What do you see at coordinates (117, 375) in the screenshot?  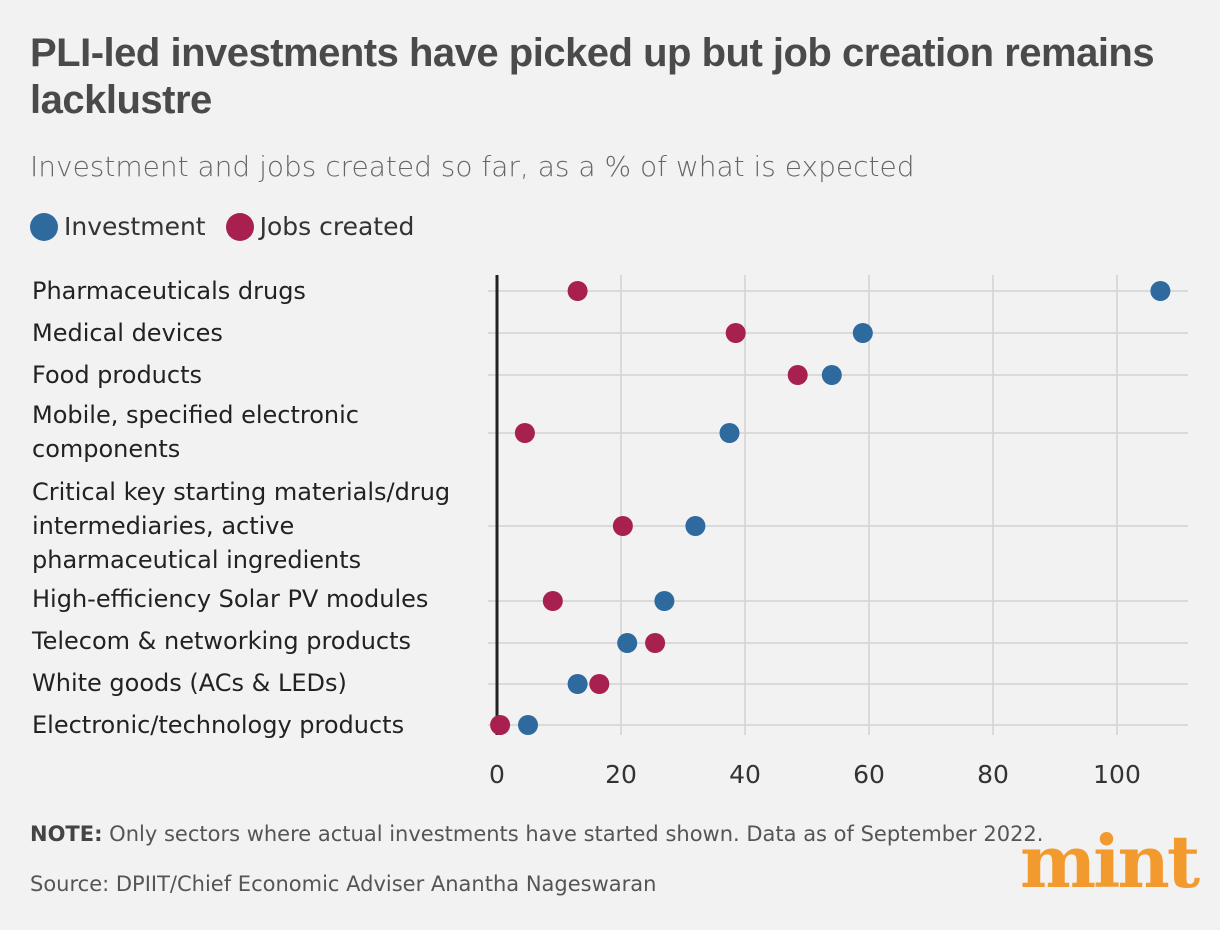 I see `row-label-food-products: Food products` at bounding box center [117, 375].